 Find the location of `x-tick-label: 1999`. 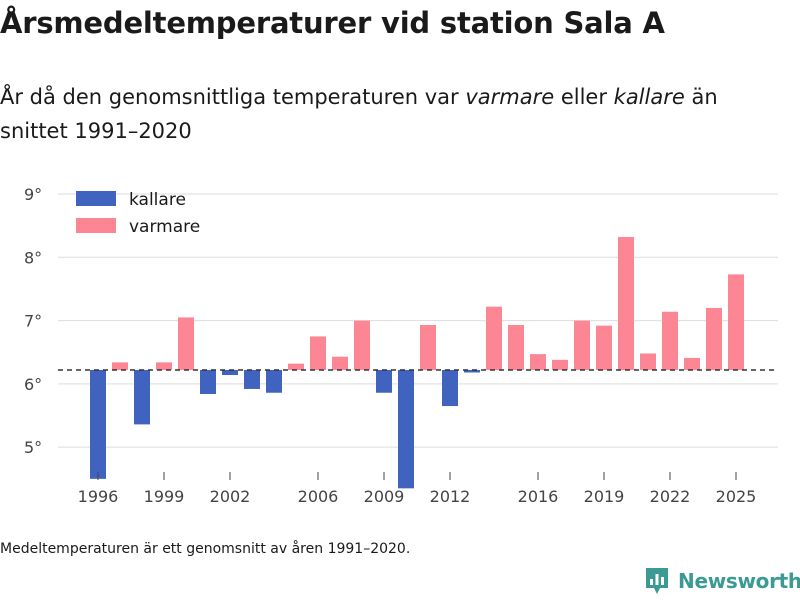

x-tick-label: 1999 is located at coordinates (164, 496).